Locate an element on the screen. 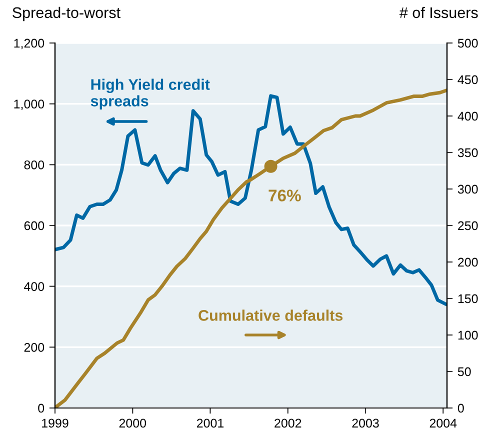  x-tick-label: 2003 is located at coordinates (365, 423).